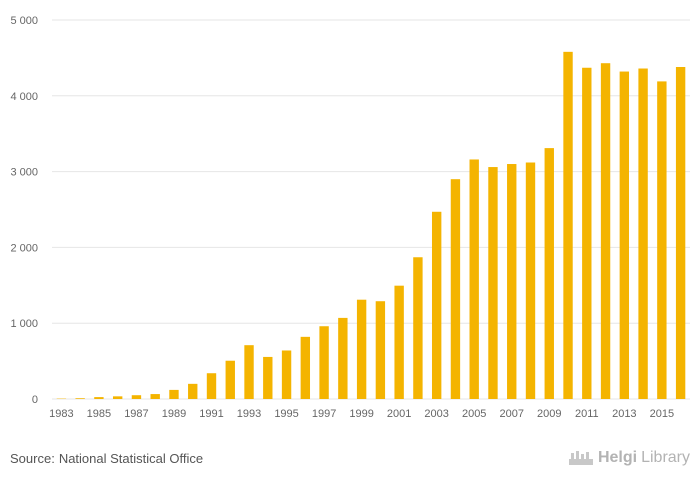 This screenshot has height=483, width=700. Describe the element at coordinates (230, 379) in the screenshot. I see `bar-1992` at that location.